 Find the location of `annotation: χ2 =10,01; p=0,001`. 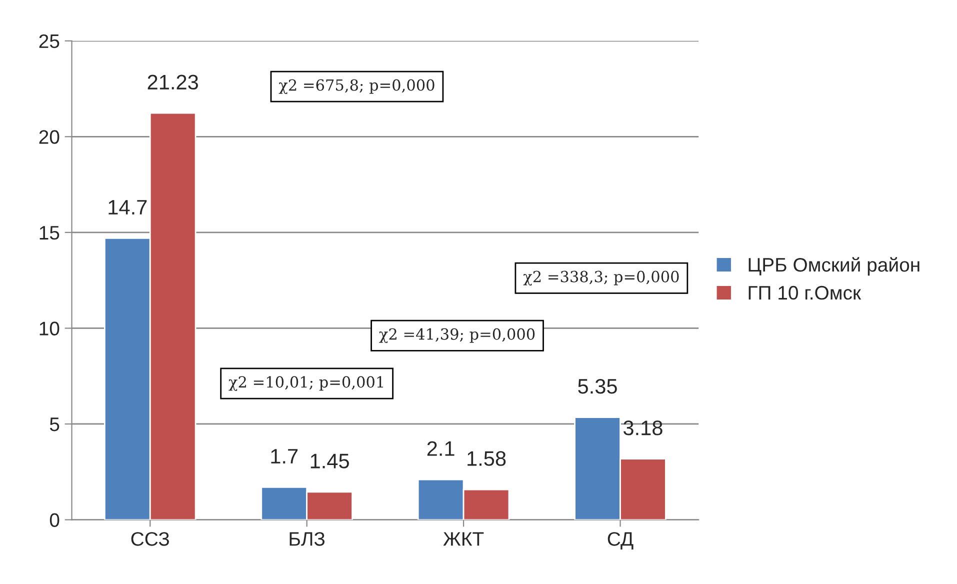

annotation: χ2 =10,01; p=0,001 is located at coordinates (306, 383).